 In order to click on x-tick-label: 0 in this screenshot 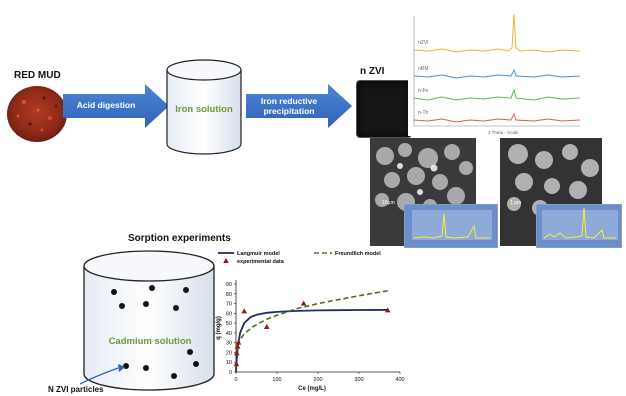, I will do `click(235, 380)`.